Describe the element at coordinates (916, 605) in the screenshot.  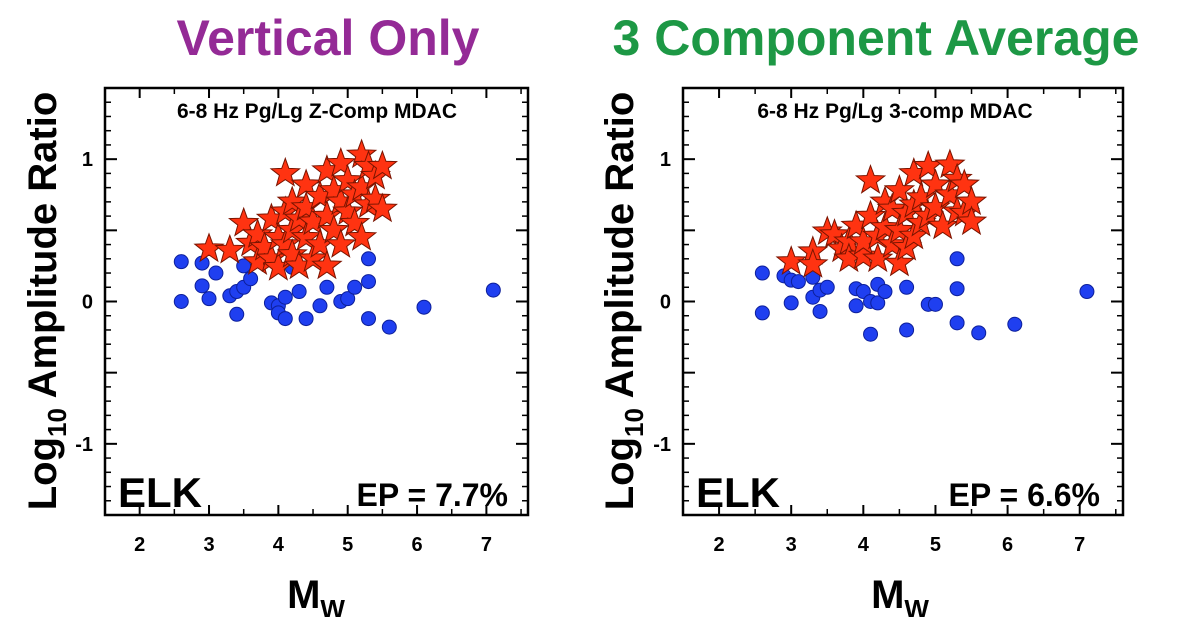
I see `right-x-axis-title-sub: W` at that location.